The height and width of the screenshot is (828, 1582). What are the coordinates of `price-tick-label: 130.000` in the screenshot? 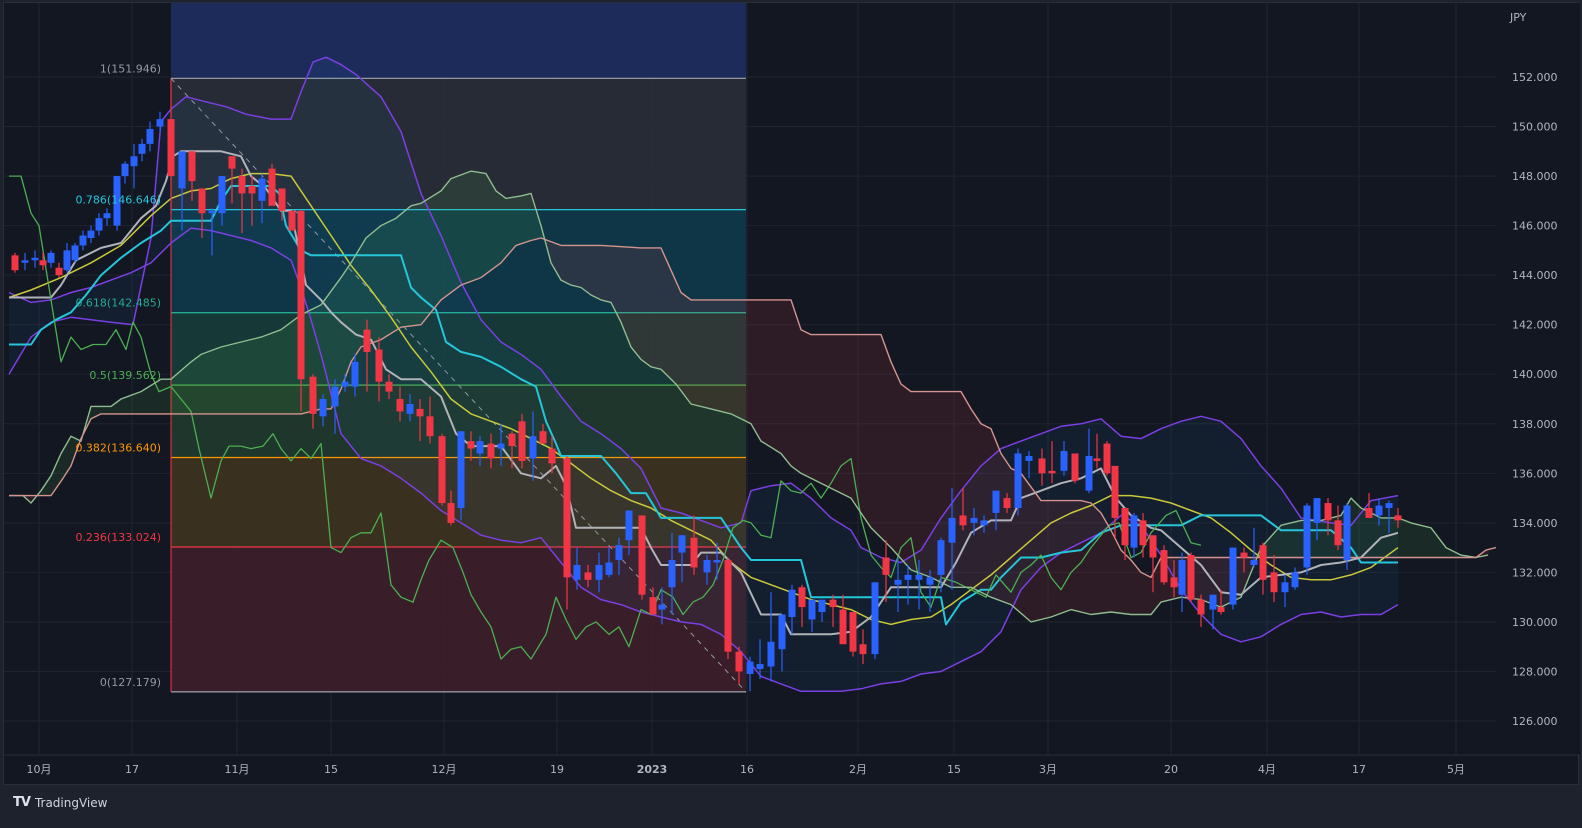 It's located at (1535, 622).